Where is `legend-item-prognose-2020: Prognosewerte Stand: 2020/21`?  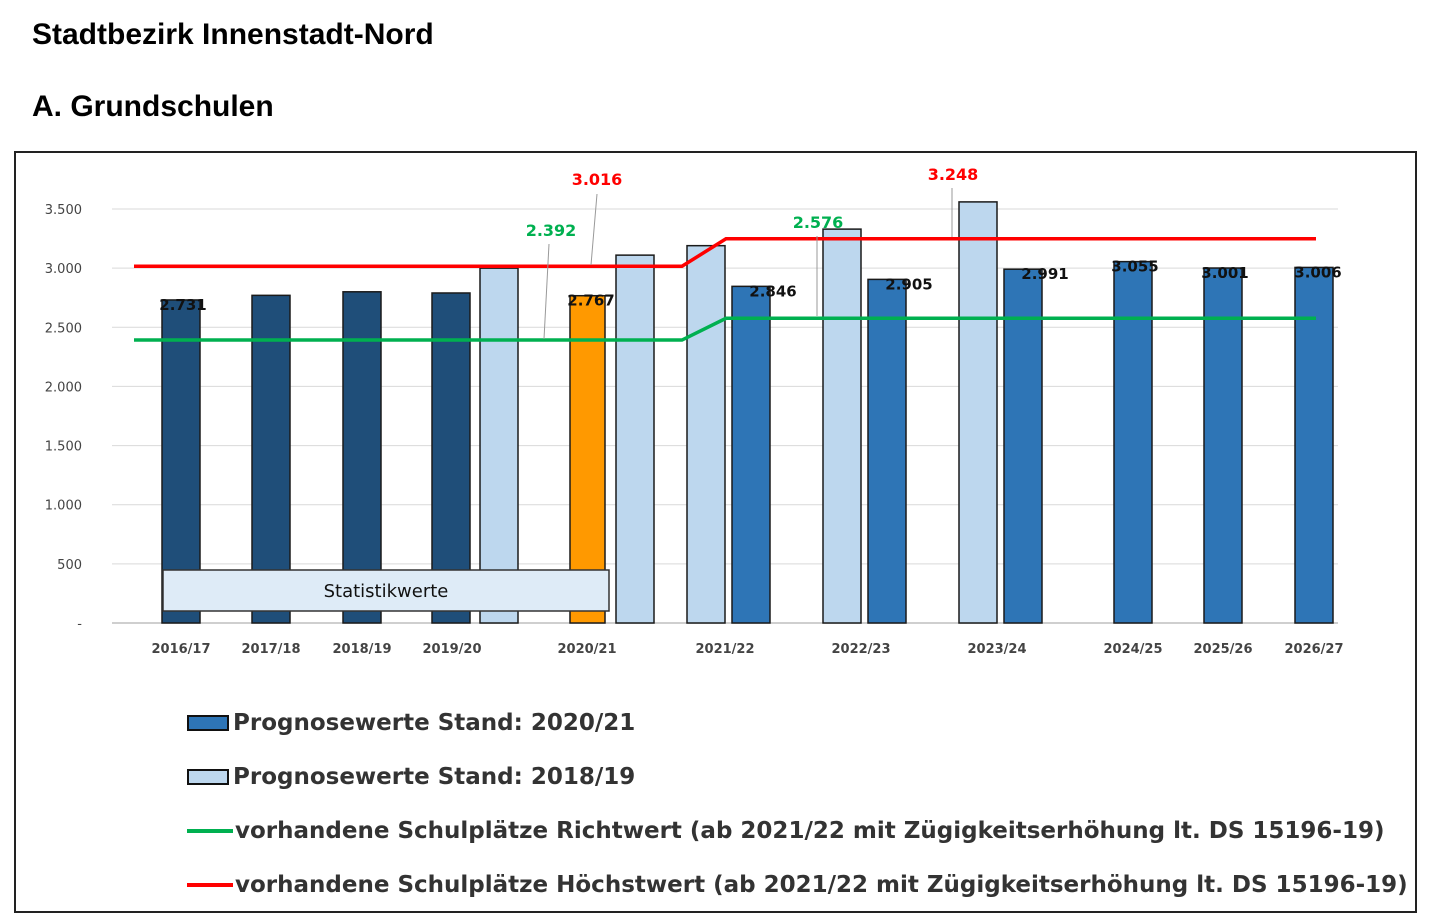
legend-item-prognose-2020: Prognosewerte Stand: 2020/21 is located at coordinates (411, 723).